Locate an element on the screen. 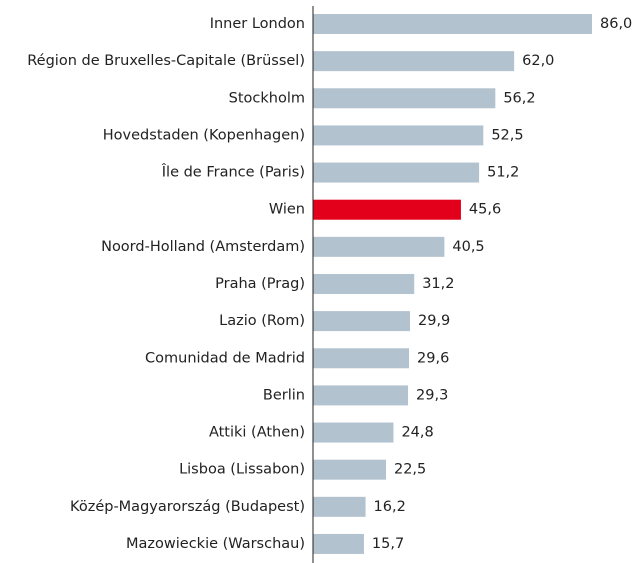  category-label: Hovedstaden (Kopenhagen) is located at coordinates (204, 135).